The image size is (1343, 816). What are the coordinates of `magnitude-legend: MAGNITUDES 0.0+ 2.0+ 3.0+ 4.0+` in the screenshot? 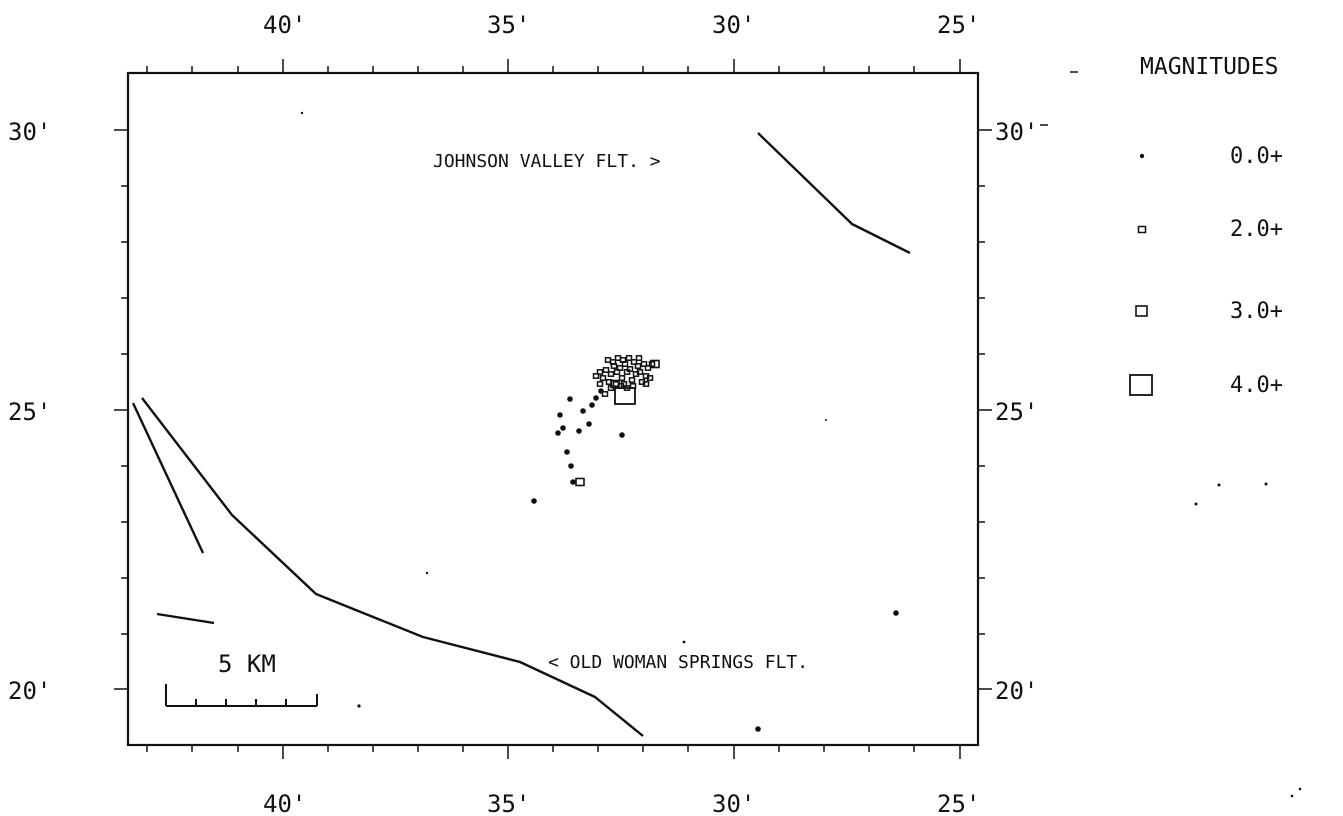 It's located at (1206, 226).